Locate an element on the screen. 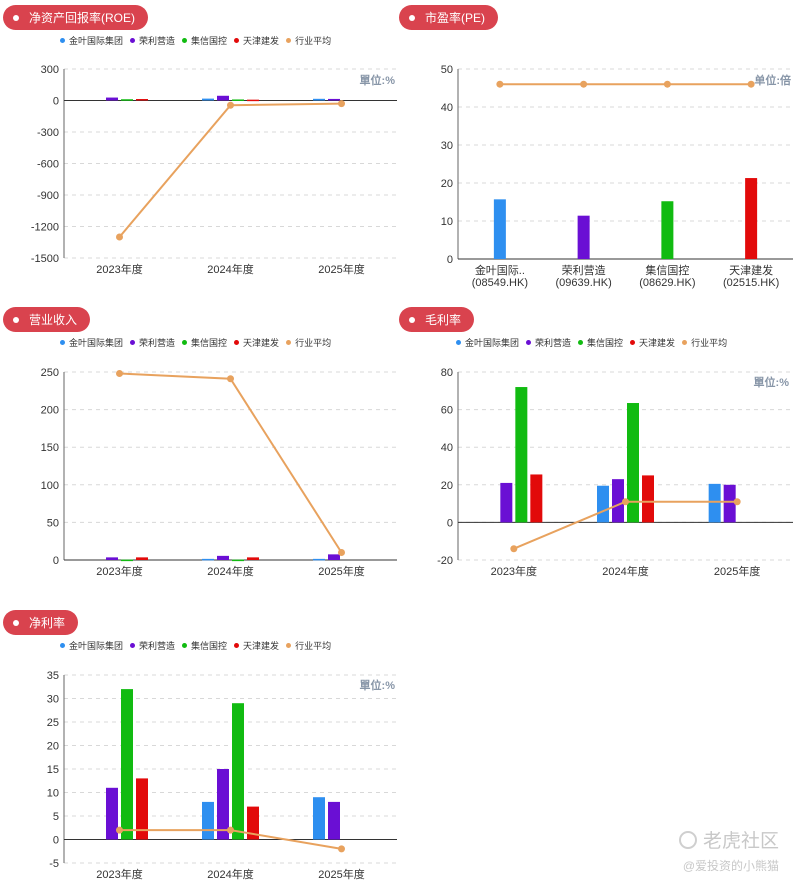 This screenshot has height=884, width=793. legend-label: 天津建发 is located at coordinates (261, 646).